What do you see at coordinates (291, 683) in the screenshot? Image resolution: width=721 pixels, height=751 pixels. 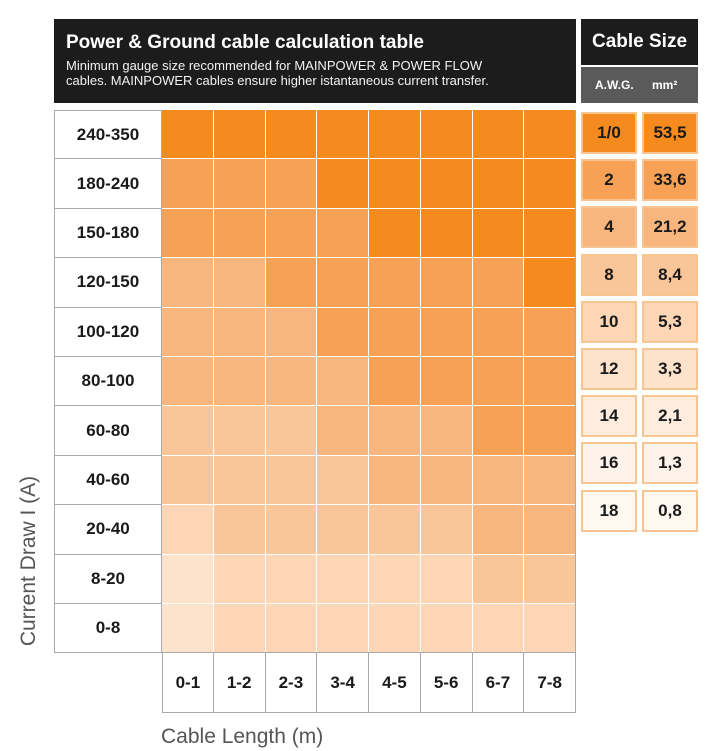 I see `x-tick-label: 2-3` at bounding box center [291, 683].